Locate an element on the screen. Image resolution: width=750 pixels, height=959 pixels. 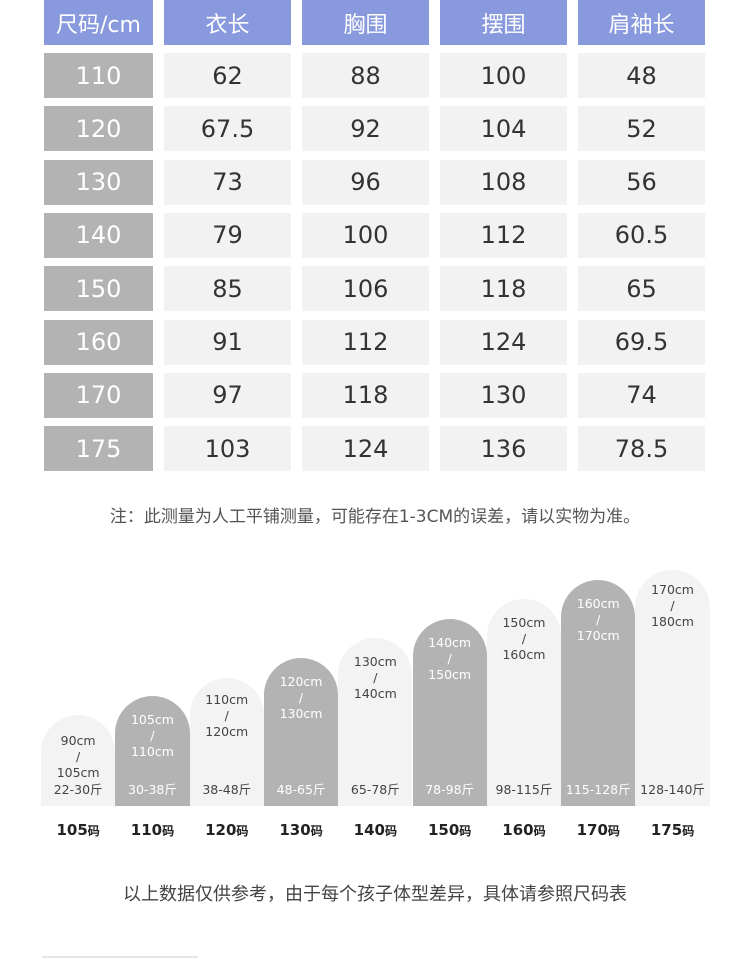
table-cell-sleeve: 60.5 is located at coordinates (641, 235).